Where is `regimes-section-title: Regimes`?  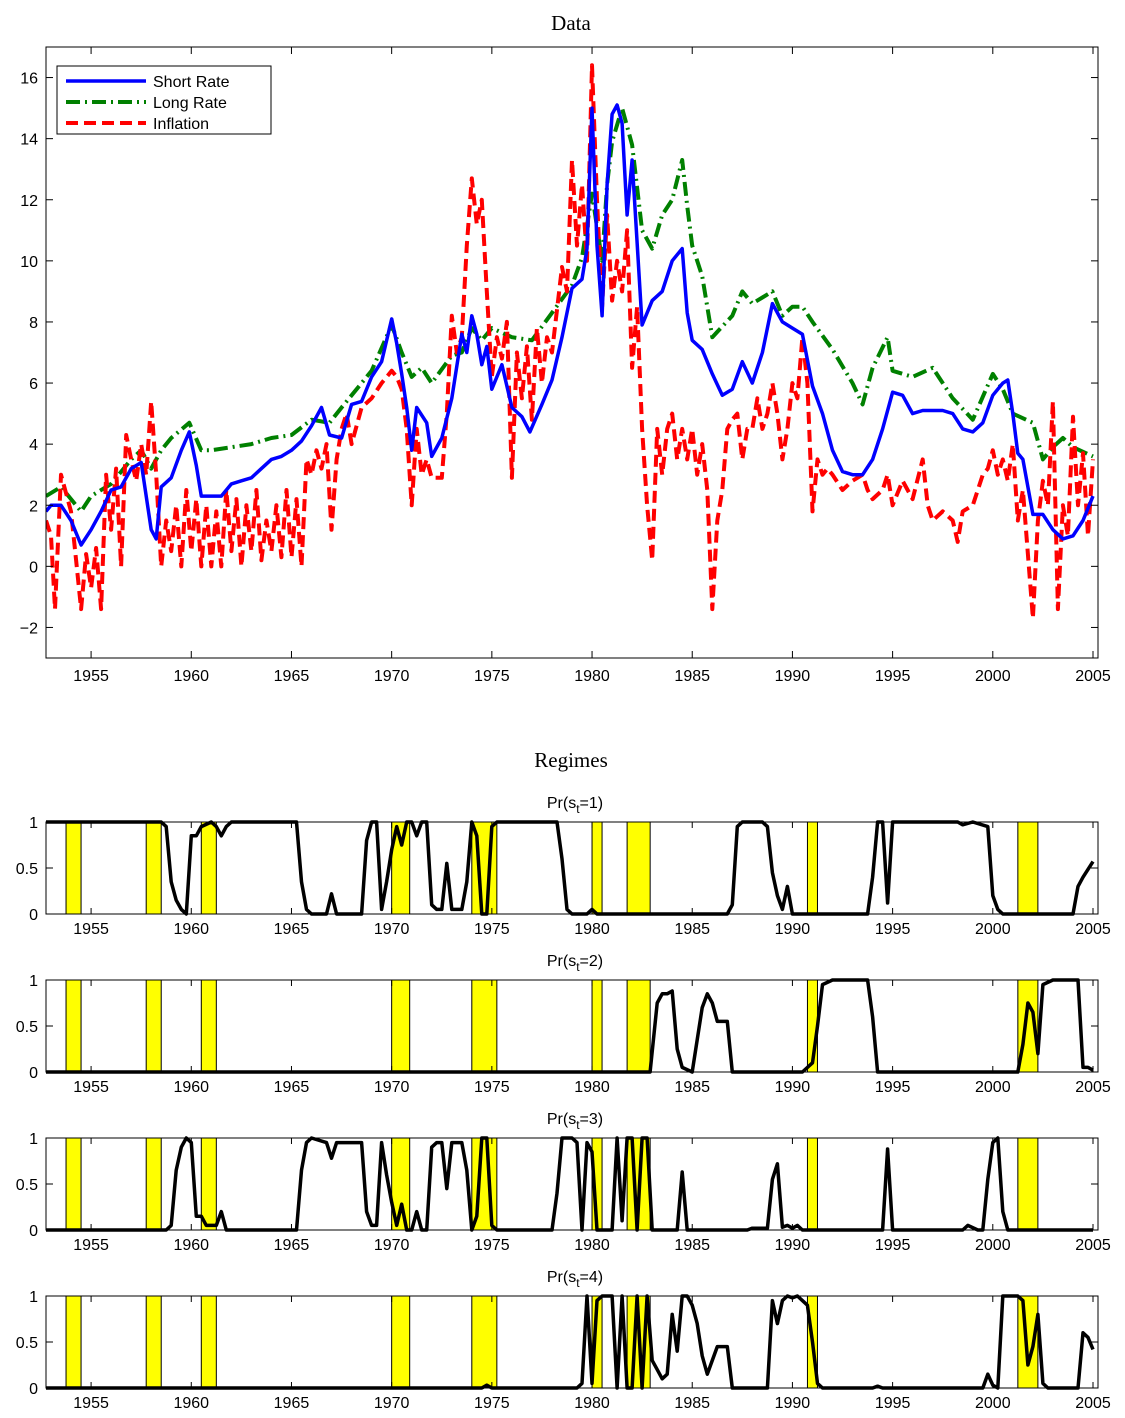
regimes-section-title: Regimes is located at coordinates (571, 760).